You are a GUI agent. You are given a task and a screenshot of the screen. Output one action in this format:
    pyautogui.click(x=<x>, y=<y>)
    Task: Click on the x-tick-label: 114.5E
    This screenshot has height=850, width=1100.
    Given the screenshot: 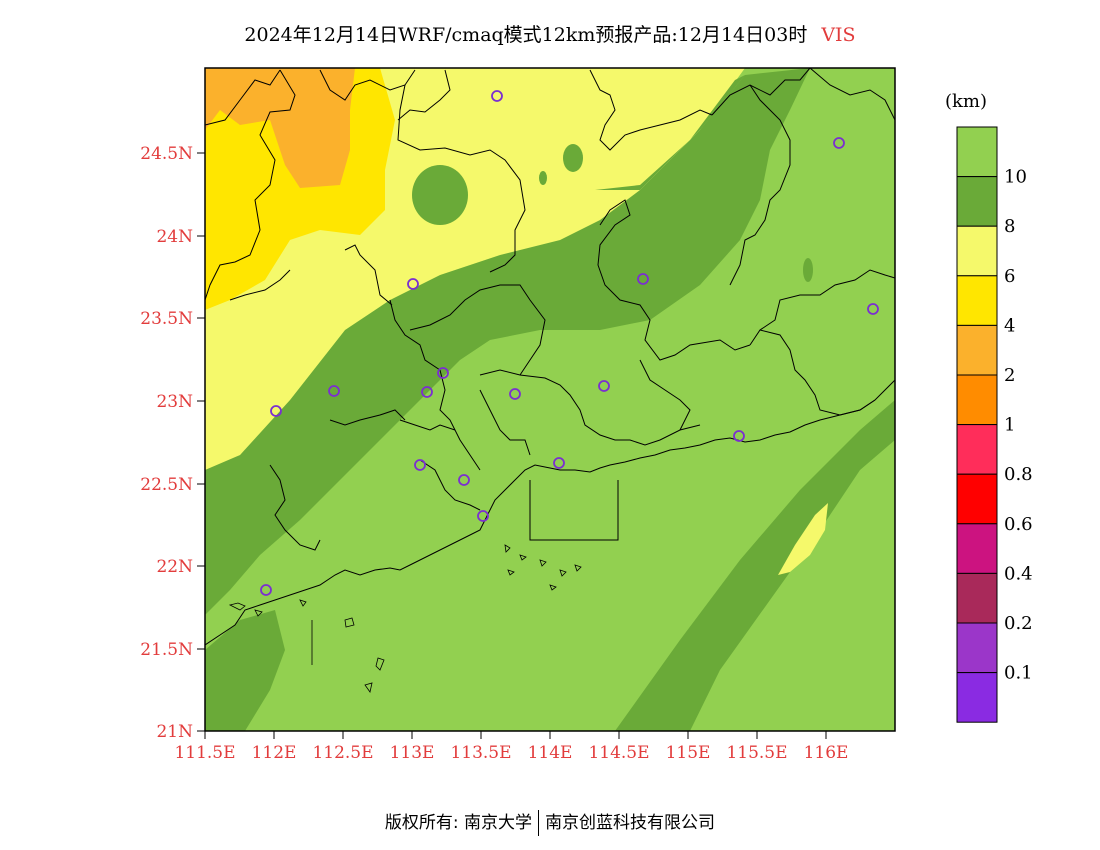 What is the action you would take?
    pyautogui.click(x=618, y=753)
    